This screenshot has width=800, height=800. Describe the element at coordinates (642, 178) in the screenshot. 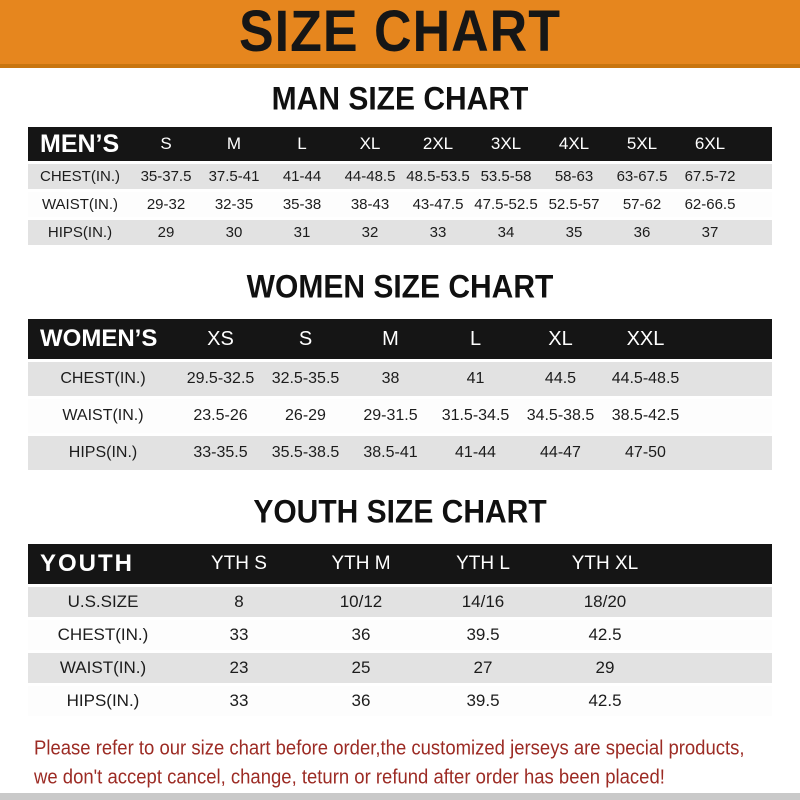

I see `value-cell: 63-67.5` at that location.